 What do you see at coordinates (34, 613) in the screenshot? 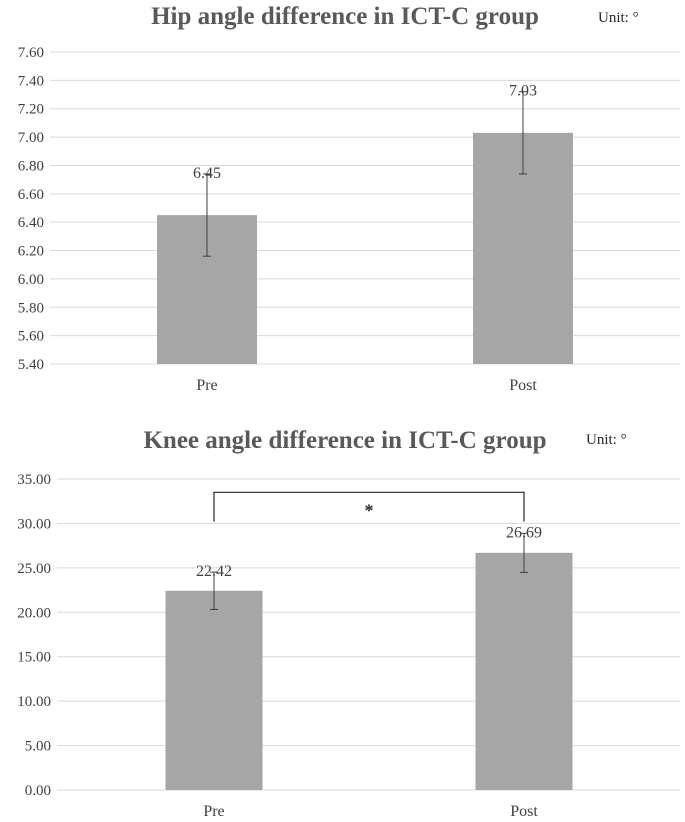
I see `knee-y-tick-label: 20.00` at bounding box center [34, 613].